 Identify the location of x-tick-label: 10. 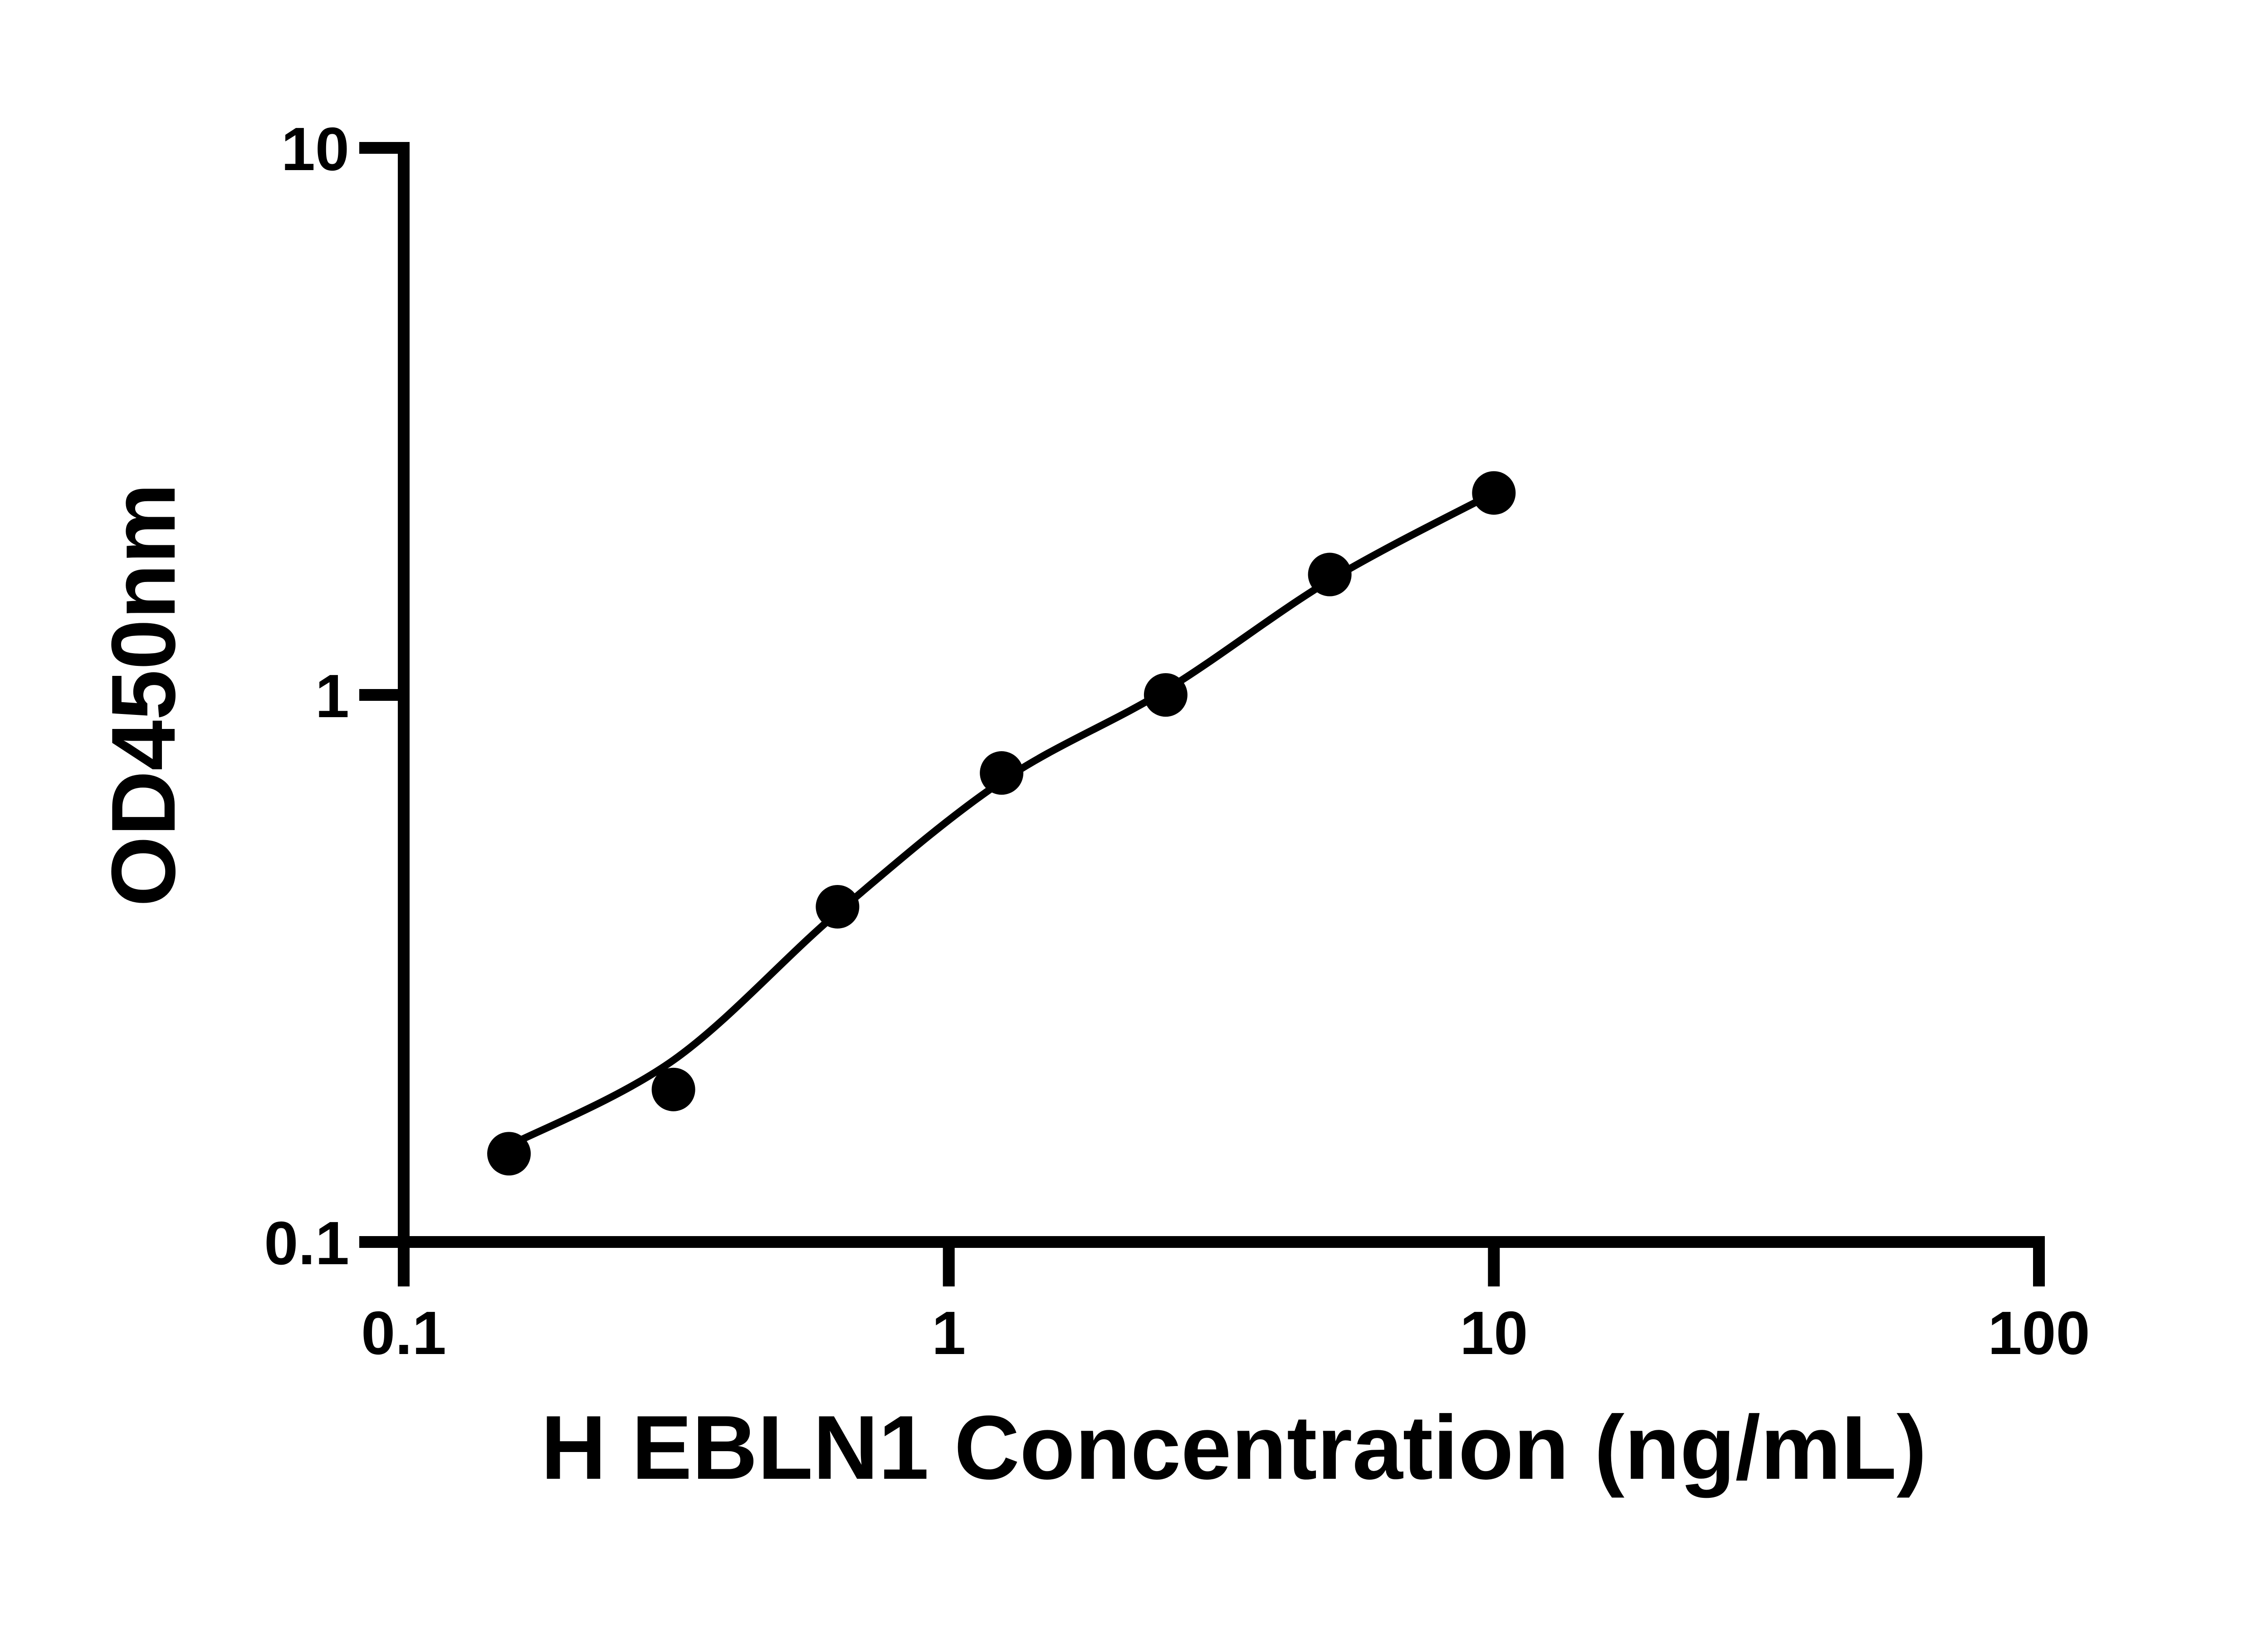
(1494, 1333).